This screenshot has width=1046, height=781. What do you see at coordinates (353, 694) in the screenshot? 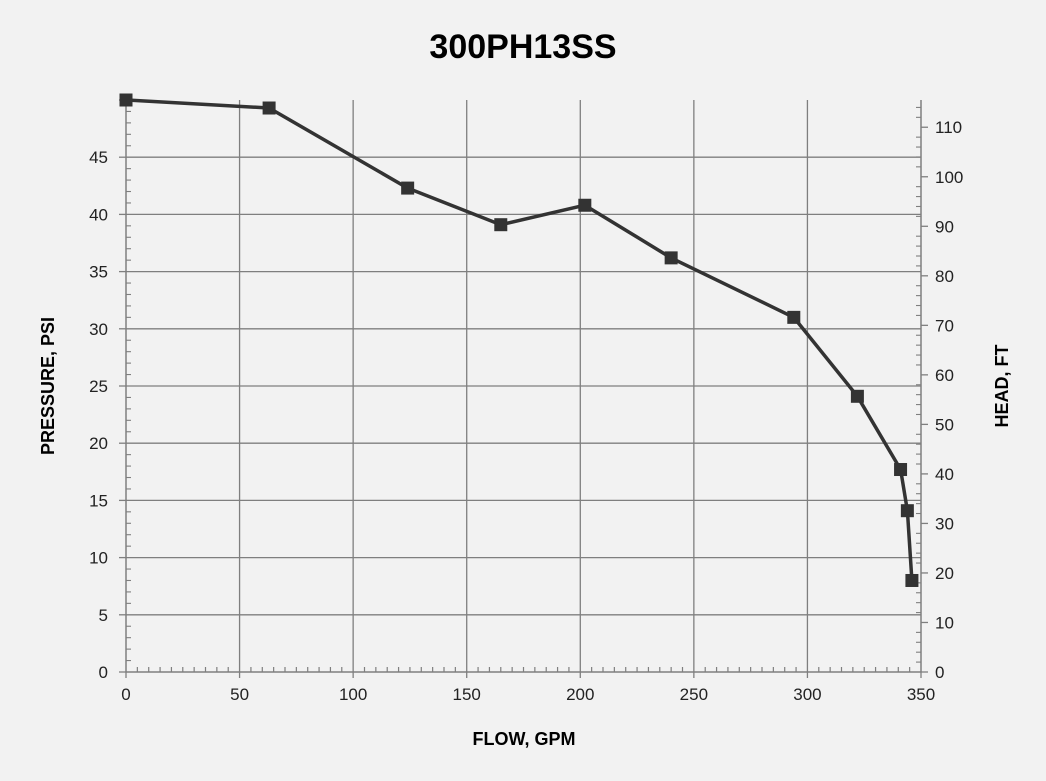
I see `x-tick-label: 100` at bounding box center [353, 694].